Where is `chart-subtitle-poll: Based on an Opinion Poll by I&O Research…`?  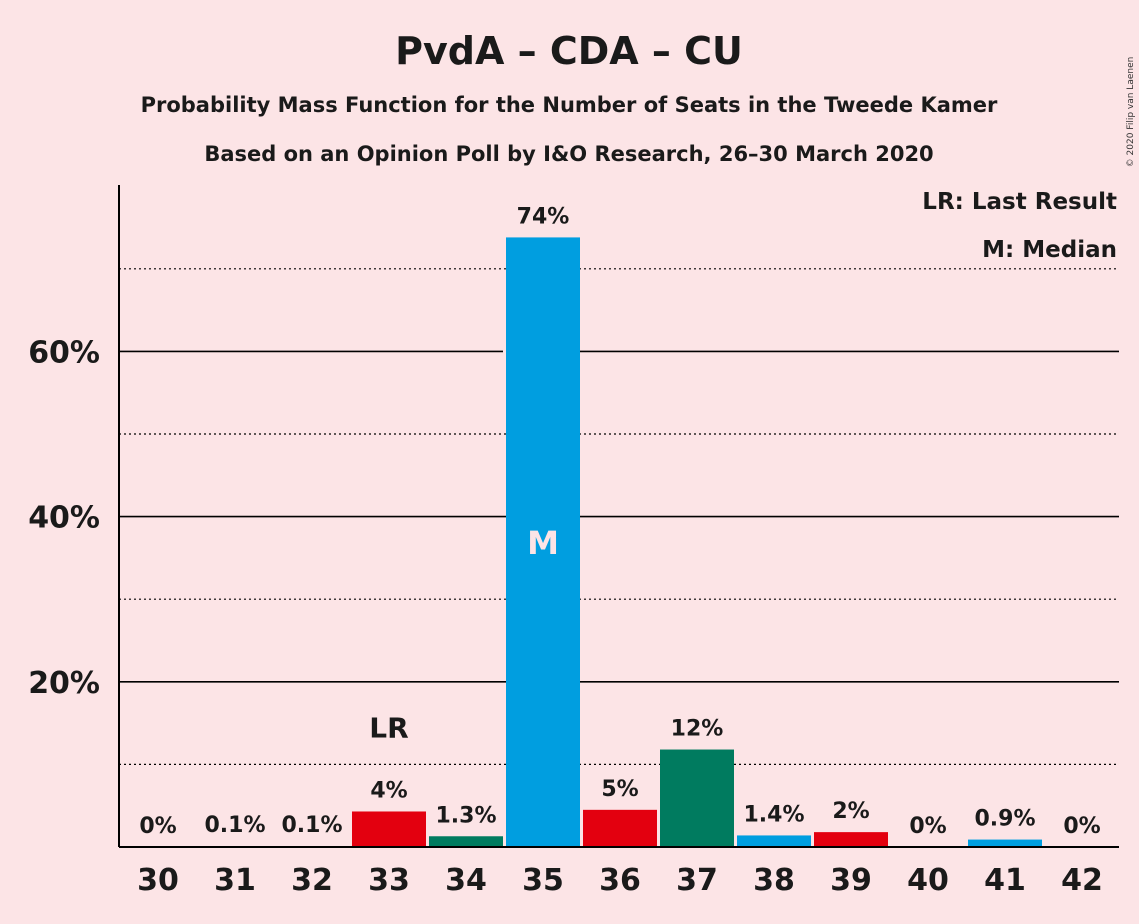
chart-subtitle-poll: Based on an Opinion Poll by I&O Research… is located at coordinates (568, 154).